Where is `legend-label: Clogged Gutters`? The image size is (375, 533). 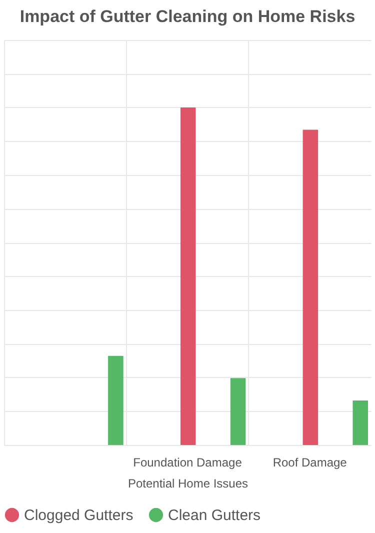
legend-label: Clogged Gutters is located at coordinates (79, 515).